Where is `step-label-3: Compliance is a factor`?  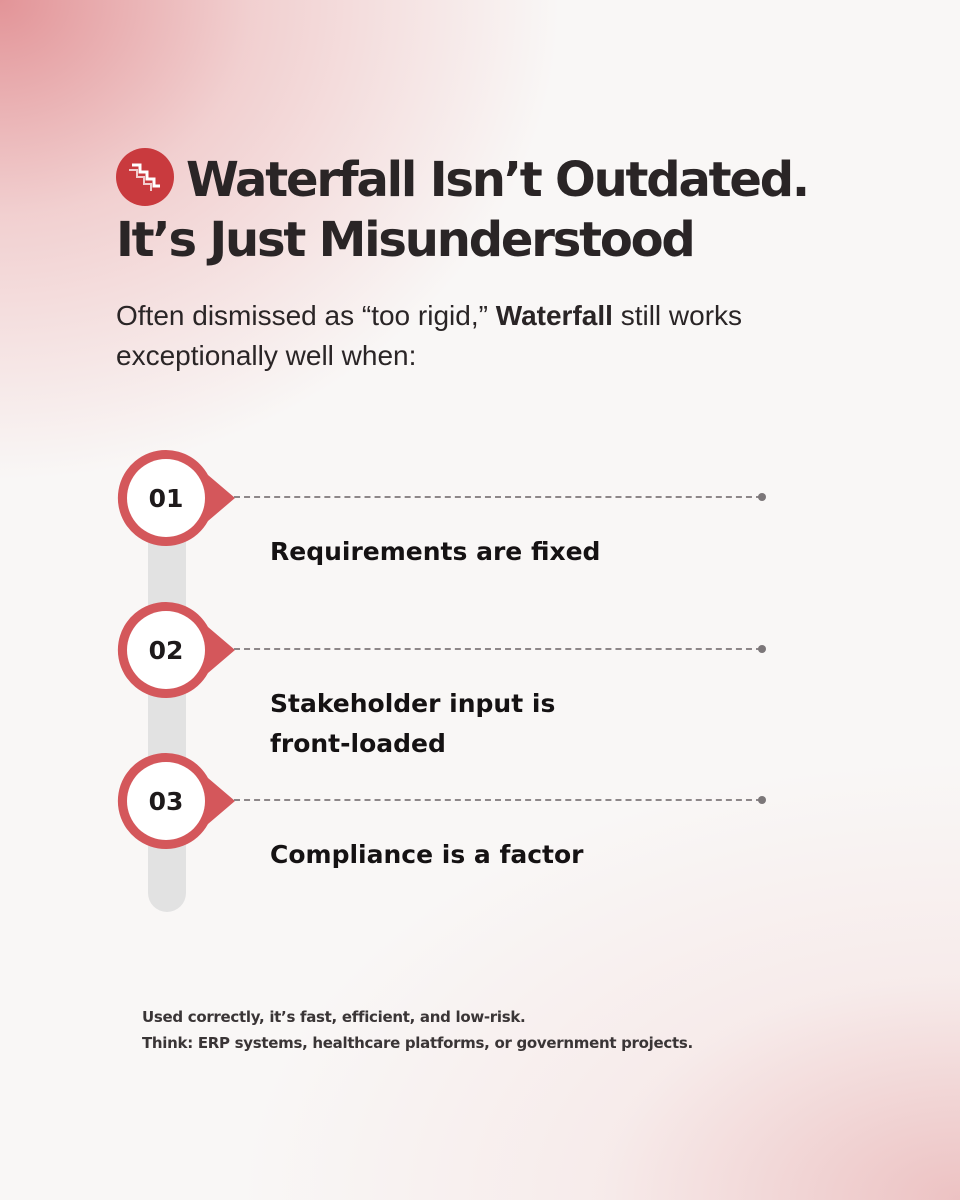
step-label-3: Compliance is a factor is located at coordinates (427, 854).